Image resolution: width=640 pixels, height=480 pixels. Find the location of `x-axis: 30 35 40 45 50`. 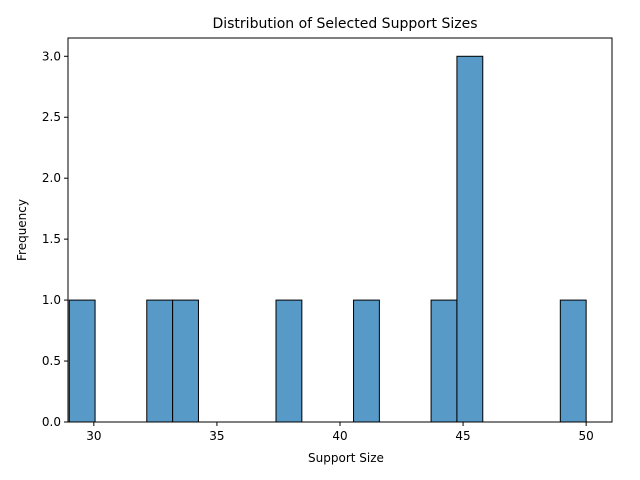

x-axis: 30 35 40 45 50 is located at coordinates (340, 432).